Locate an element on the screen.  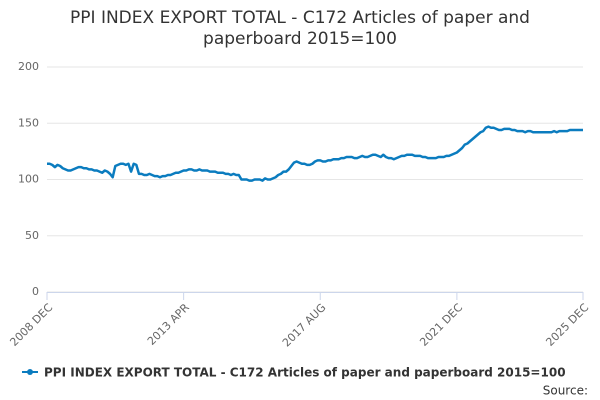
y-tick-label: 50 is located at coordinates (32, 235).